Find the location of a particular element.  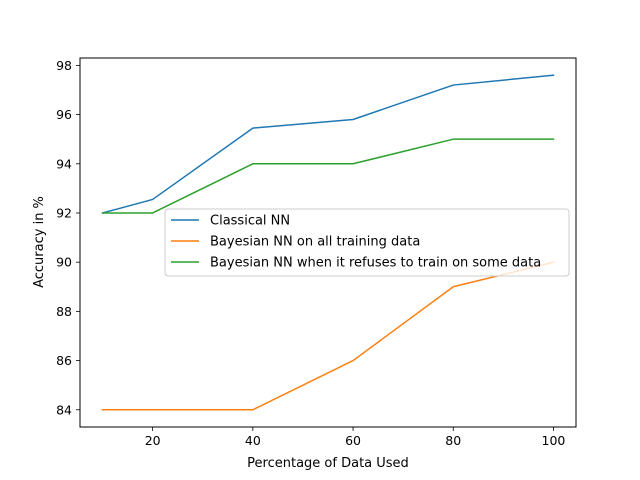

y-tick-label: 88 is located at coordinates (64, 311).